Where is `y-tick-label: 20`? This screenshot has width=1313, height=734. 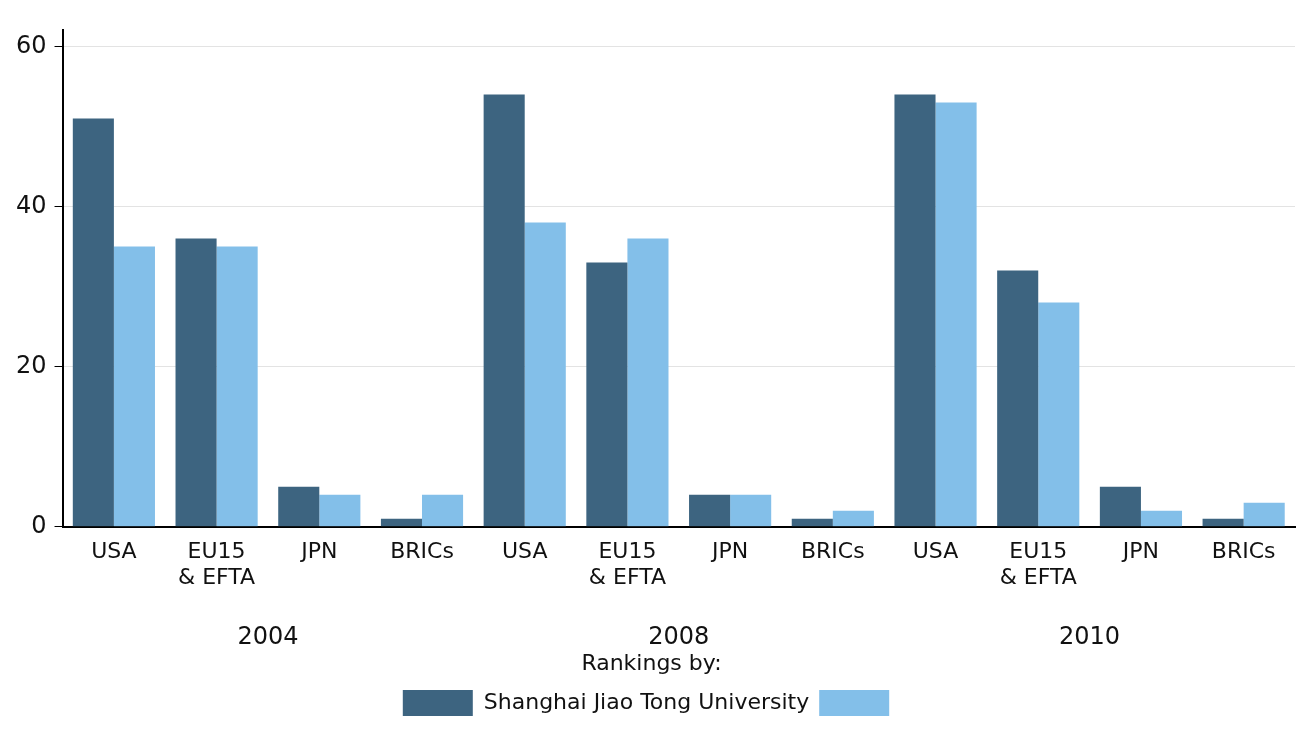
y-tick-label: 20 is located at coordinates (31, 364).